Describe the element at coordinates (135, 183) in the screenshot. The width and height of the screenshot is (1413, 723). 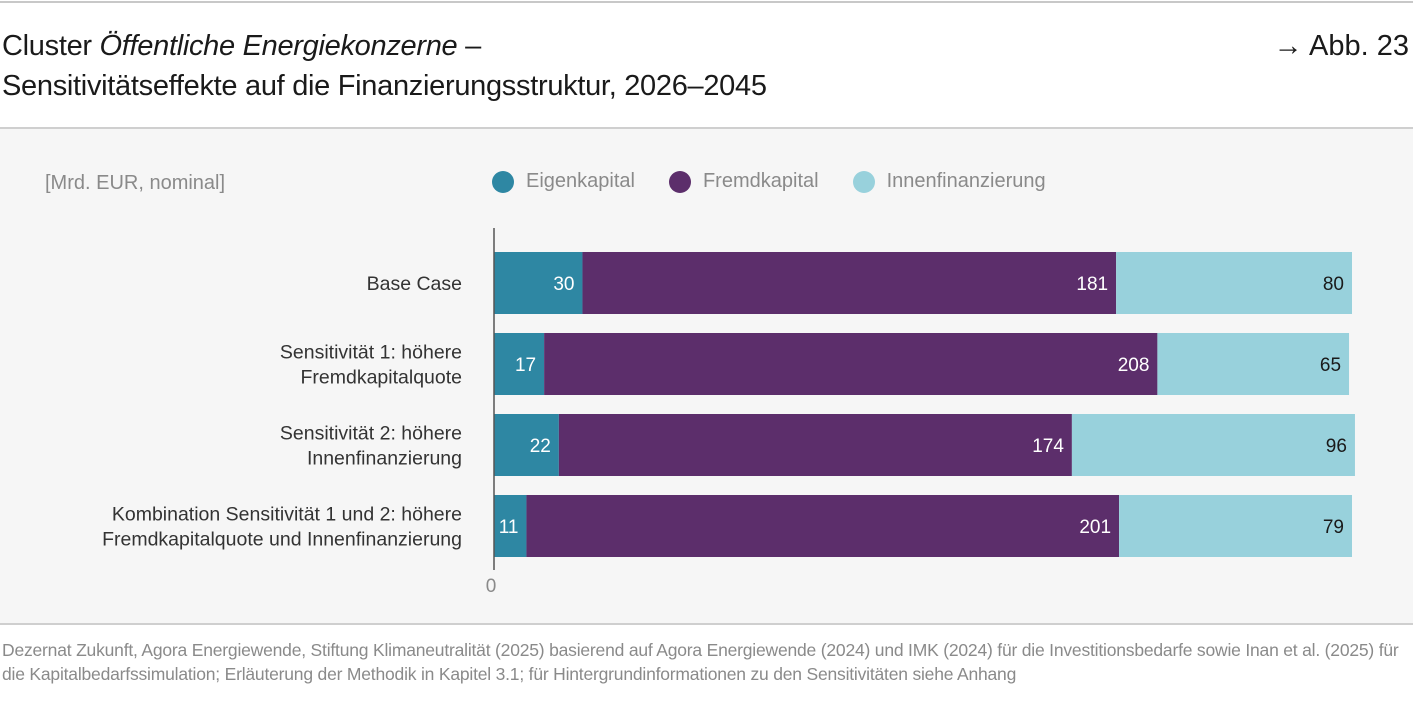
I see `unit-label: [Mrd. EUR, nominal]` at that location.